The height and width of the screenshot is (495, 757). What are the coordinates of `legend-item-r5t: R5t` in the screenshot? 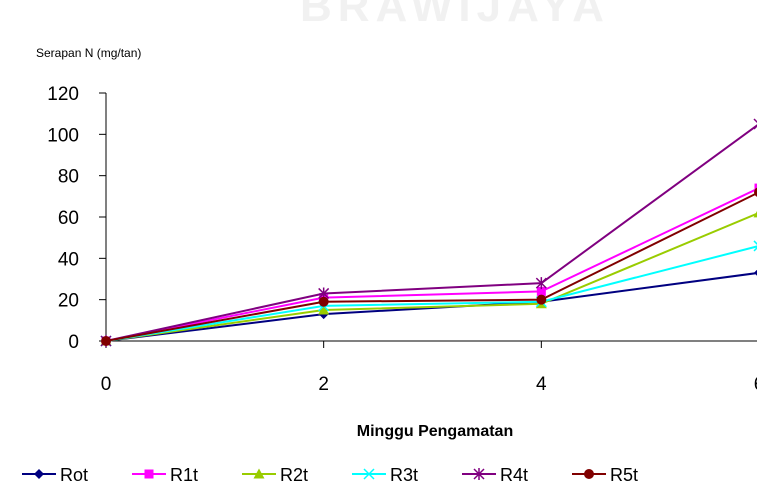 It's located at (605, 475).